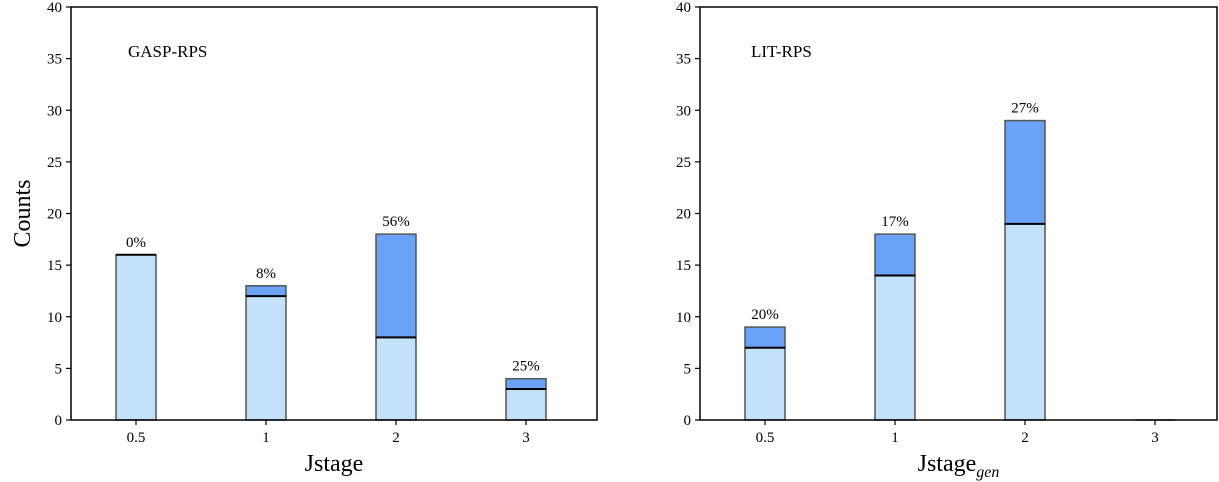 This screenshot has height=482, width=1219. What do you see at coordinates (23, 213) in the screenshot?
I see `panel1-y-axis-label: Counts` at bounding box center [23, 213].